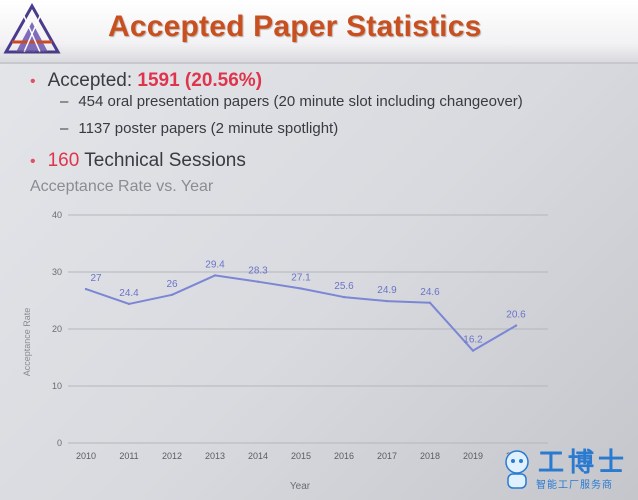 The width and height of the screenshot is (638, 500). Describe the element at coordinates (215, 456) in the screenshot. I see `x-tick-label: 2013` at that location.